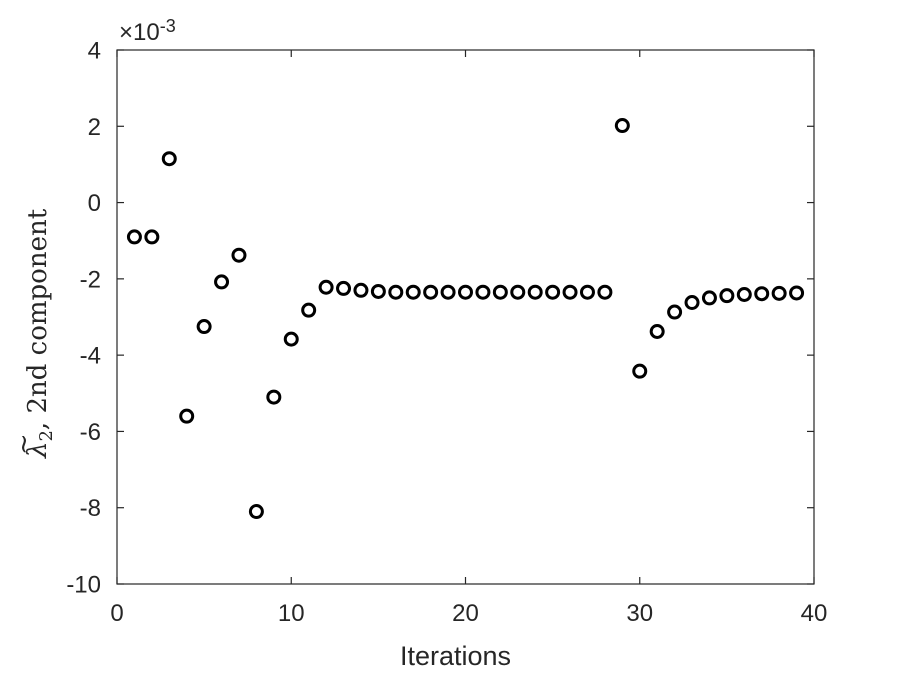 This screenshot has height=675, width=900. Describe the element at coordinates (94, 51) in the screenshot. I see `y-tick-label: 4` at that location.